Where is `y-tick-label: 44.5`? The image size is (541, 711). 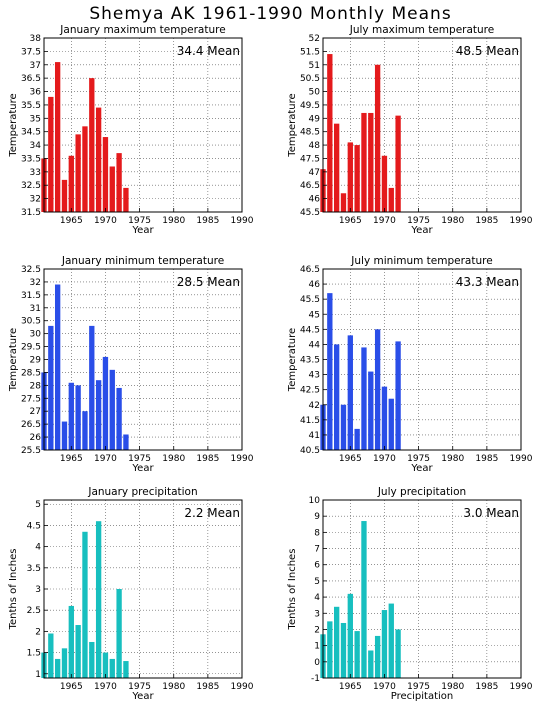 y-tick-label: 44.5 is located at coordinates (310, 330).